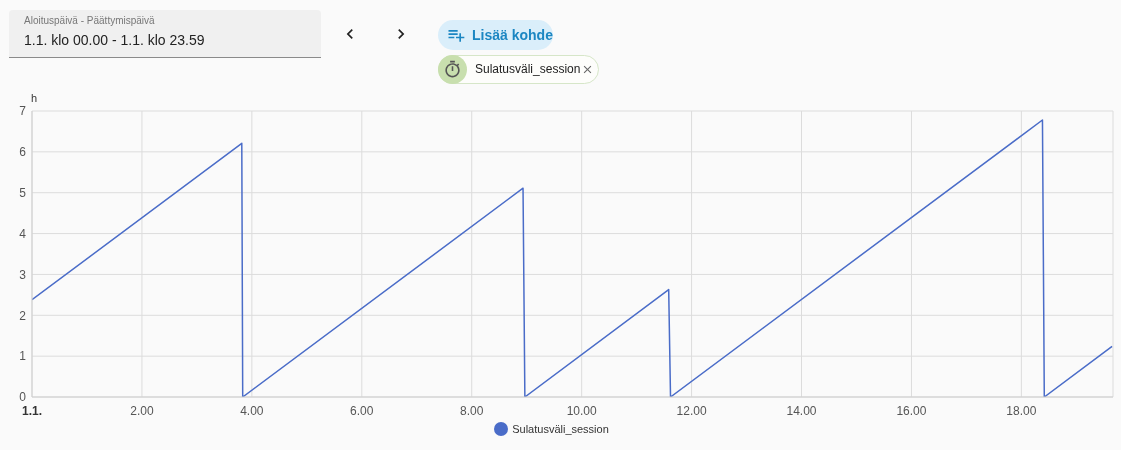 The width and height of the screenshot is (1121, 450). Describe the element at coordinates (23, 397) in the screenshot. I see `y-tick-label: 0` at that location.